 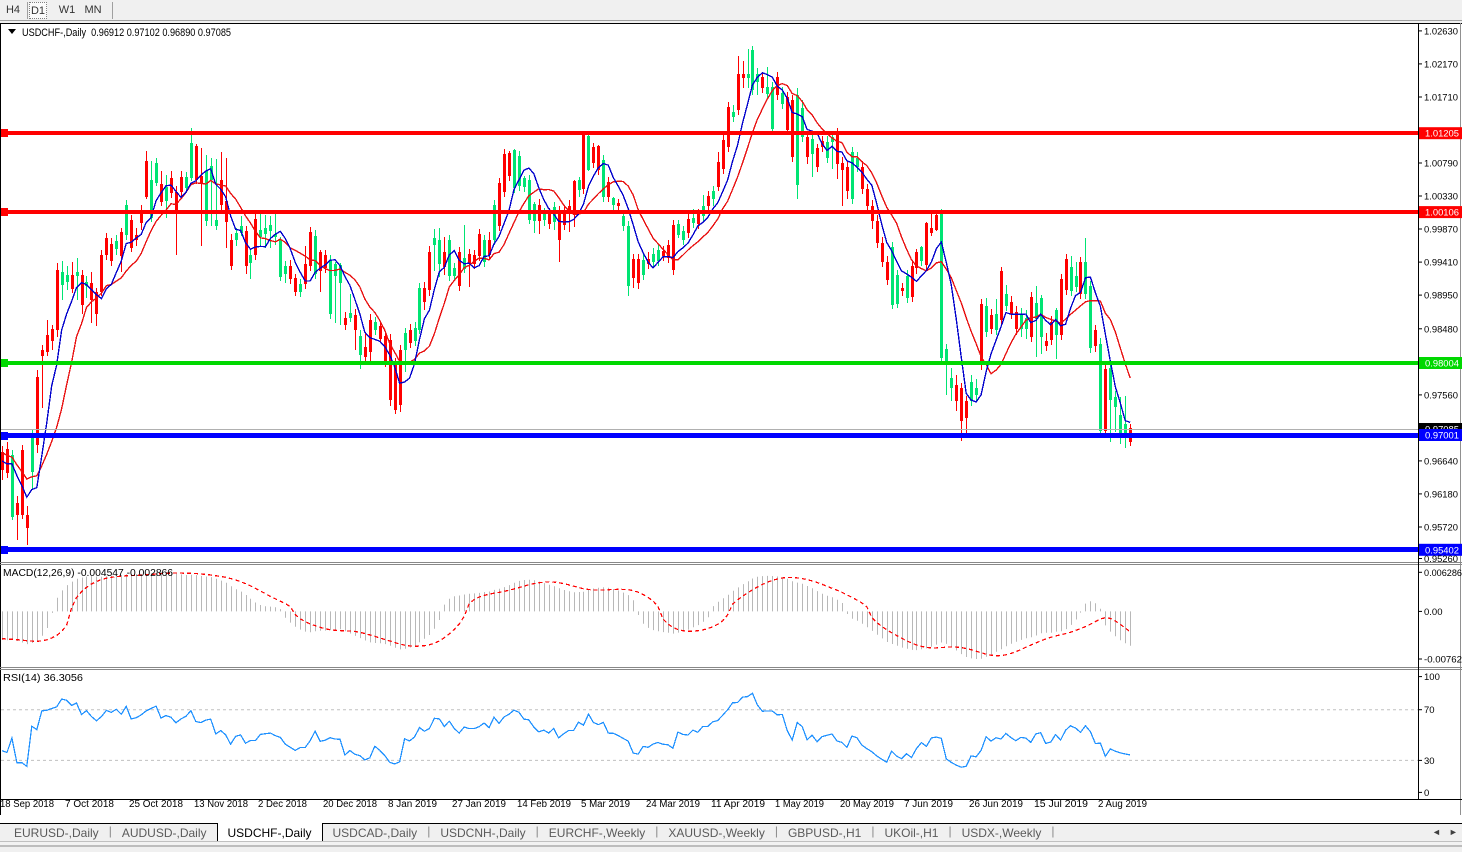 What do you see at coordinates (283, 804) in the screenshot?
I see `svg-text: 2 Dec 2018` at bounding box center [283, 804].